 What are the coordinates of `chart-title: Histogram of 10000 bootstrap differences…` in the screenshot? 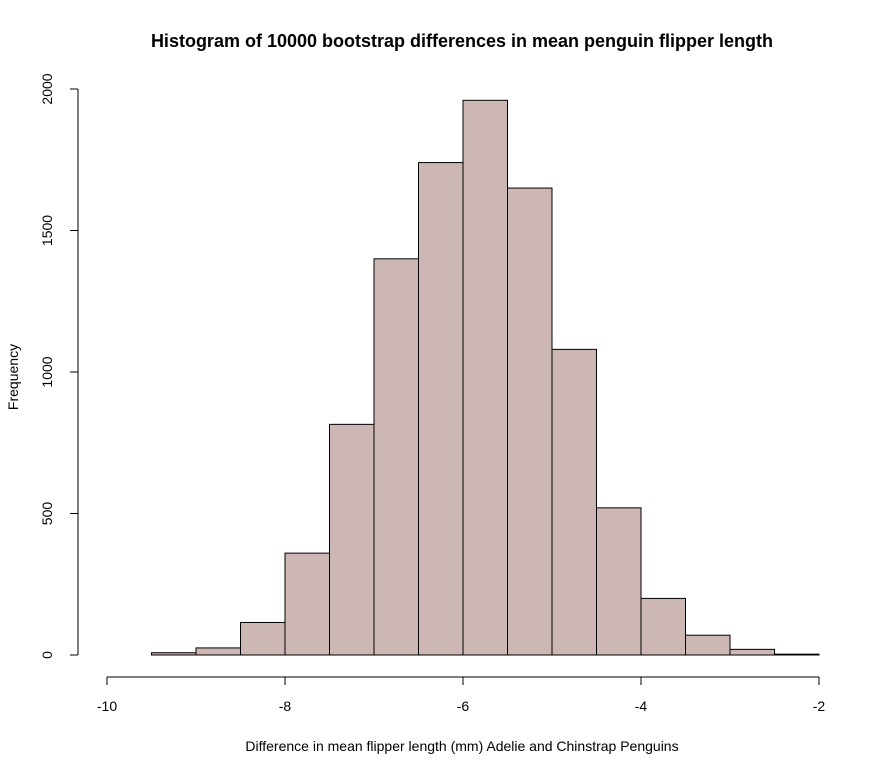 It's located at (462, 41).